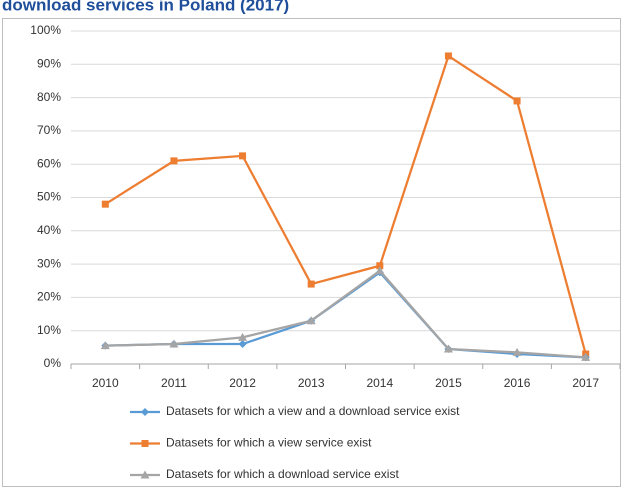 The image size is (624, 488). I want to click on x-tick-label: 2011, so click(174, 383).